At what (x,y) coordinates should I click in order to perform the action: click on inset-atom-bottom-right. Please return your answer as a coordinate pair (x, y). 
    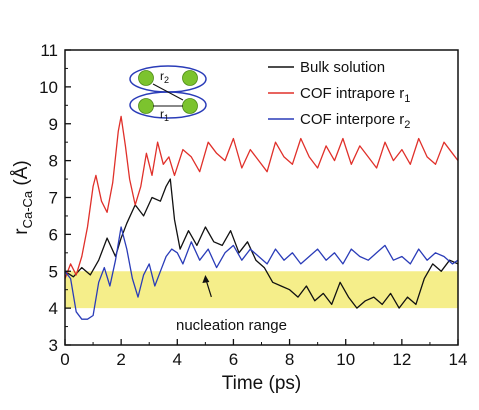
    Looking at the image, I should click on (190, 106).